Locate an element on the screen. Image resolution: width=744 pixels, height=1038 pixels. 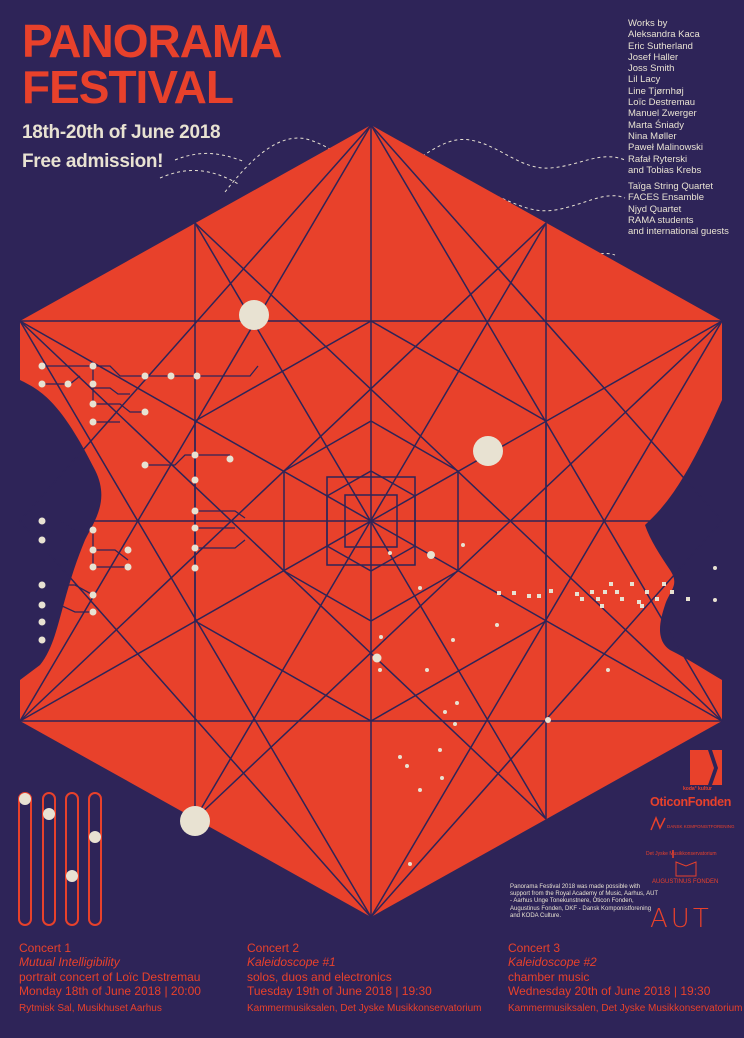
oticon-logo: OticonFonden is located at coordinates (691, 802).